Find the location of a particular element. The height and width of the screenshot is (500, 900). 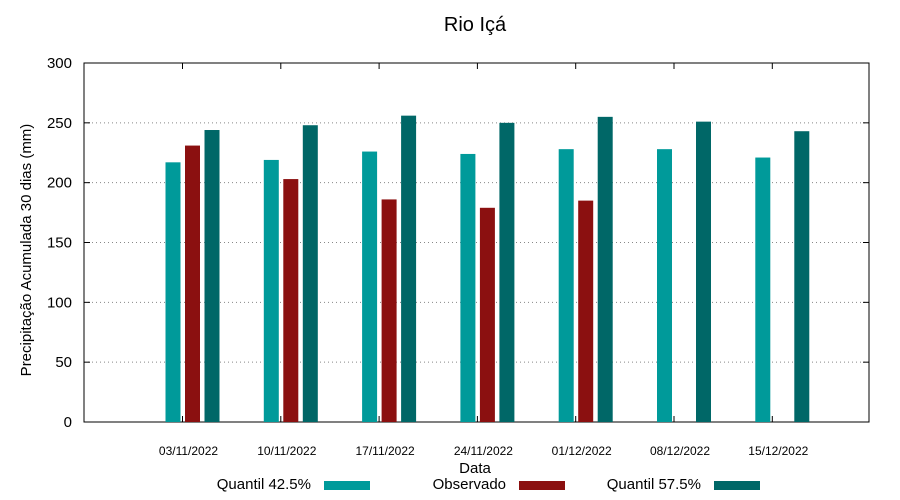

legend: Quantil 42.5% Observado Quantil 57.5% is located at coordinates (488, 484).